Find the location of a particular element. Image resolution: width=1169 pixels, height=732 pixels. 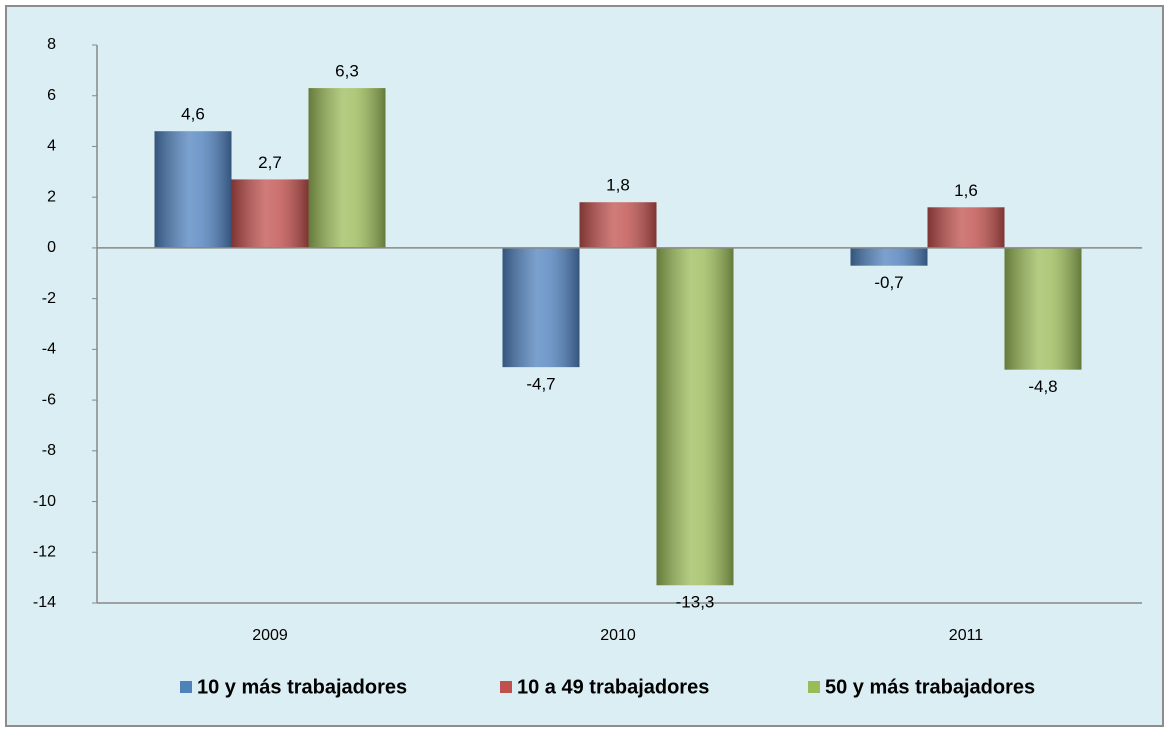

value-label: 4,6 is located at coordinates (193, 114).